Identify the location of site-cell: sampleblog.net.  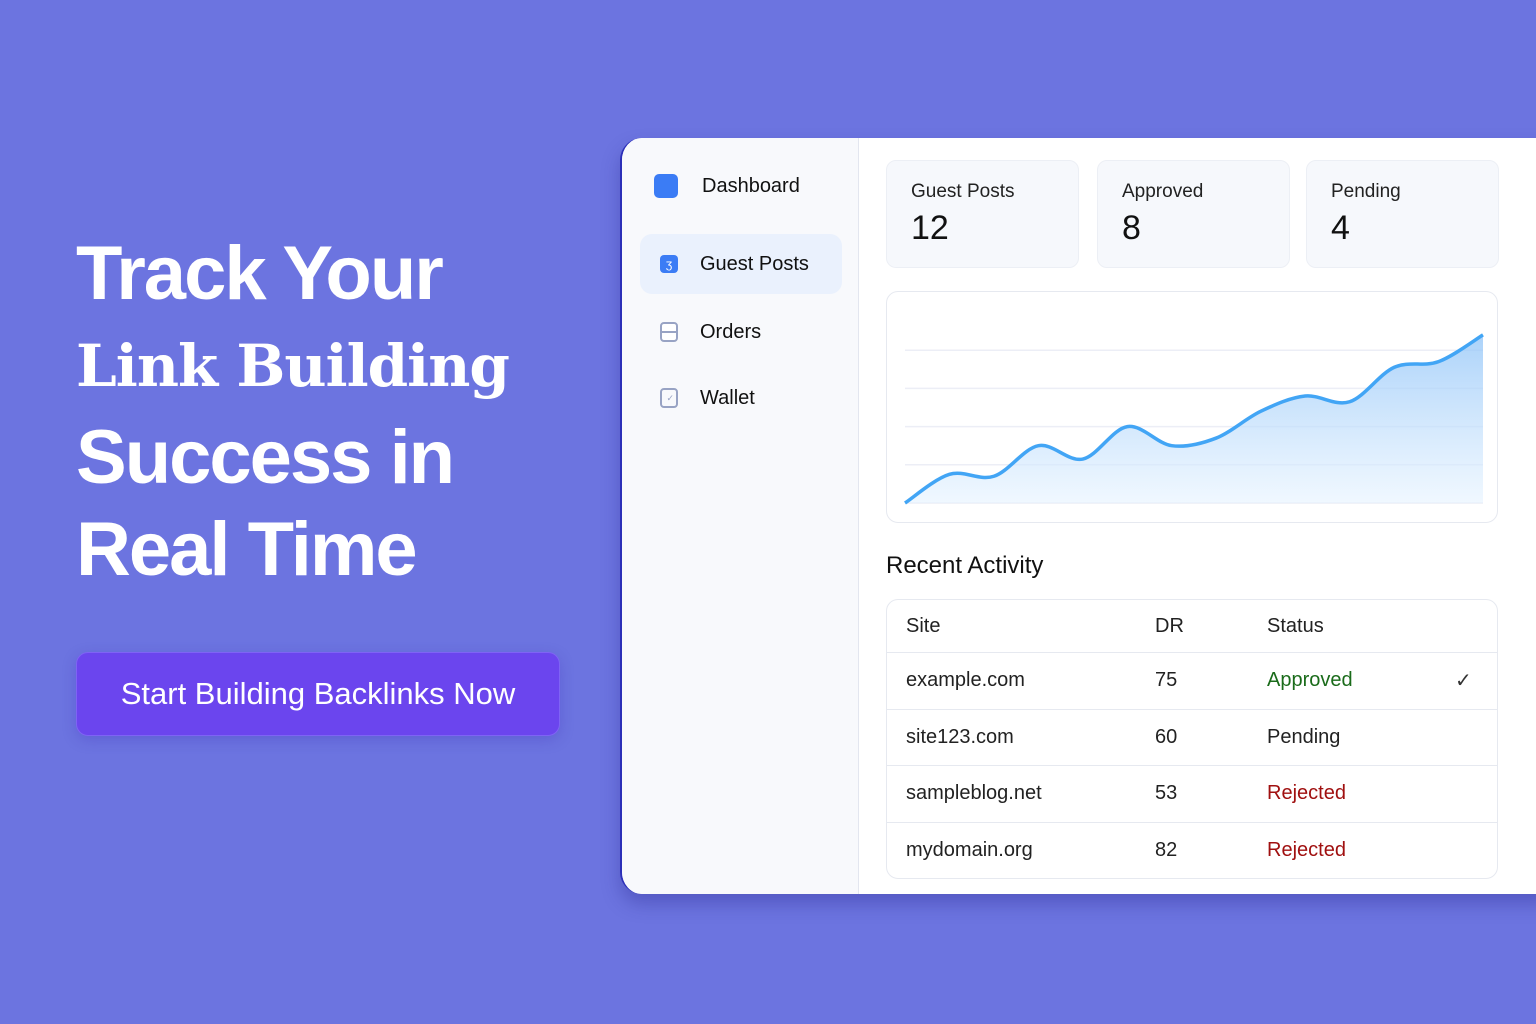
(974, 793).